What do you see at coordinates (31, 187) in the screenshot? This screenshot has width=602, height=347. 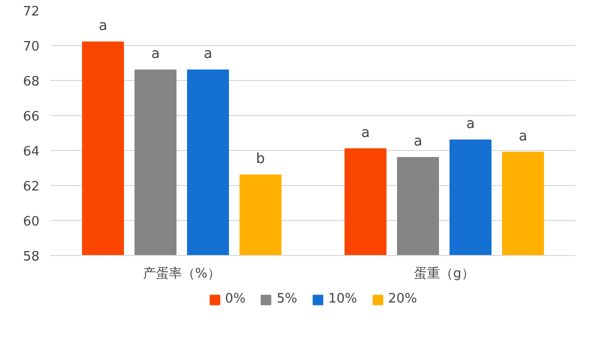 I see `y-tick-label: 62` at bounding box center [31, 187].